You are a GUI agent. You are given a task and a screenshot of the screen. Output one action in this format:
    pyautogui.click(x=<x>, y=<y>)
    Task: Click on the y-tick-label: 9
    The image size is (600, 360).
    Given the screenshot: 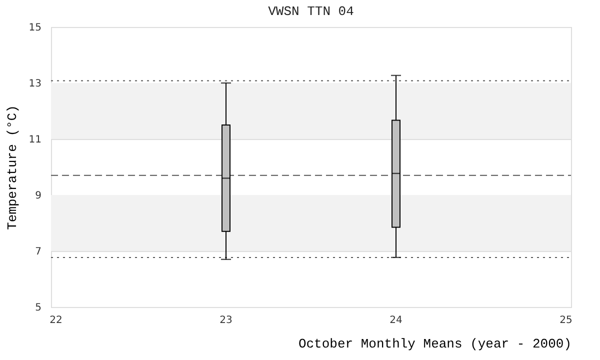 What is the action you would take?
    pyautogui.click(x=38, y=196)
    